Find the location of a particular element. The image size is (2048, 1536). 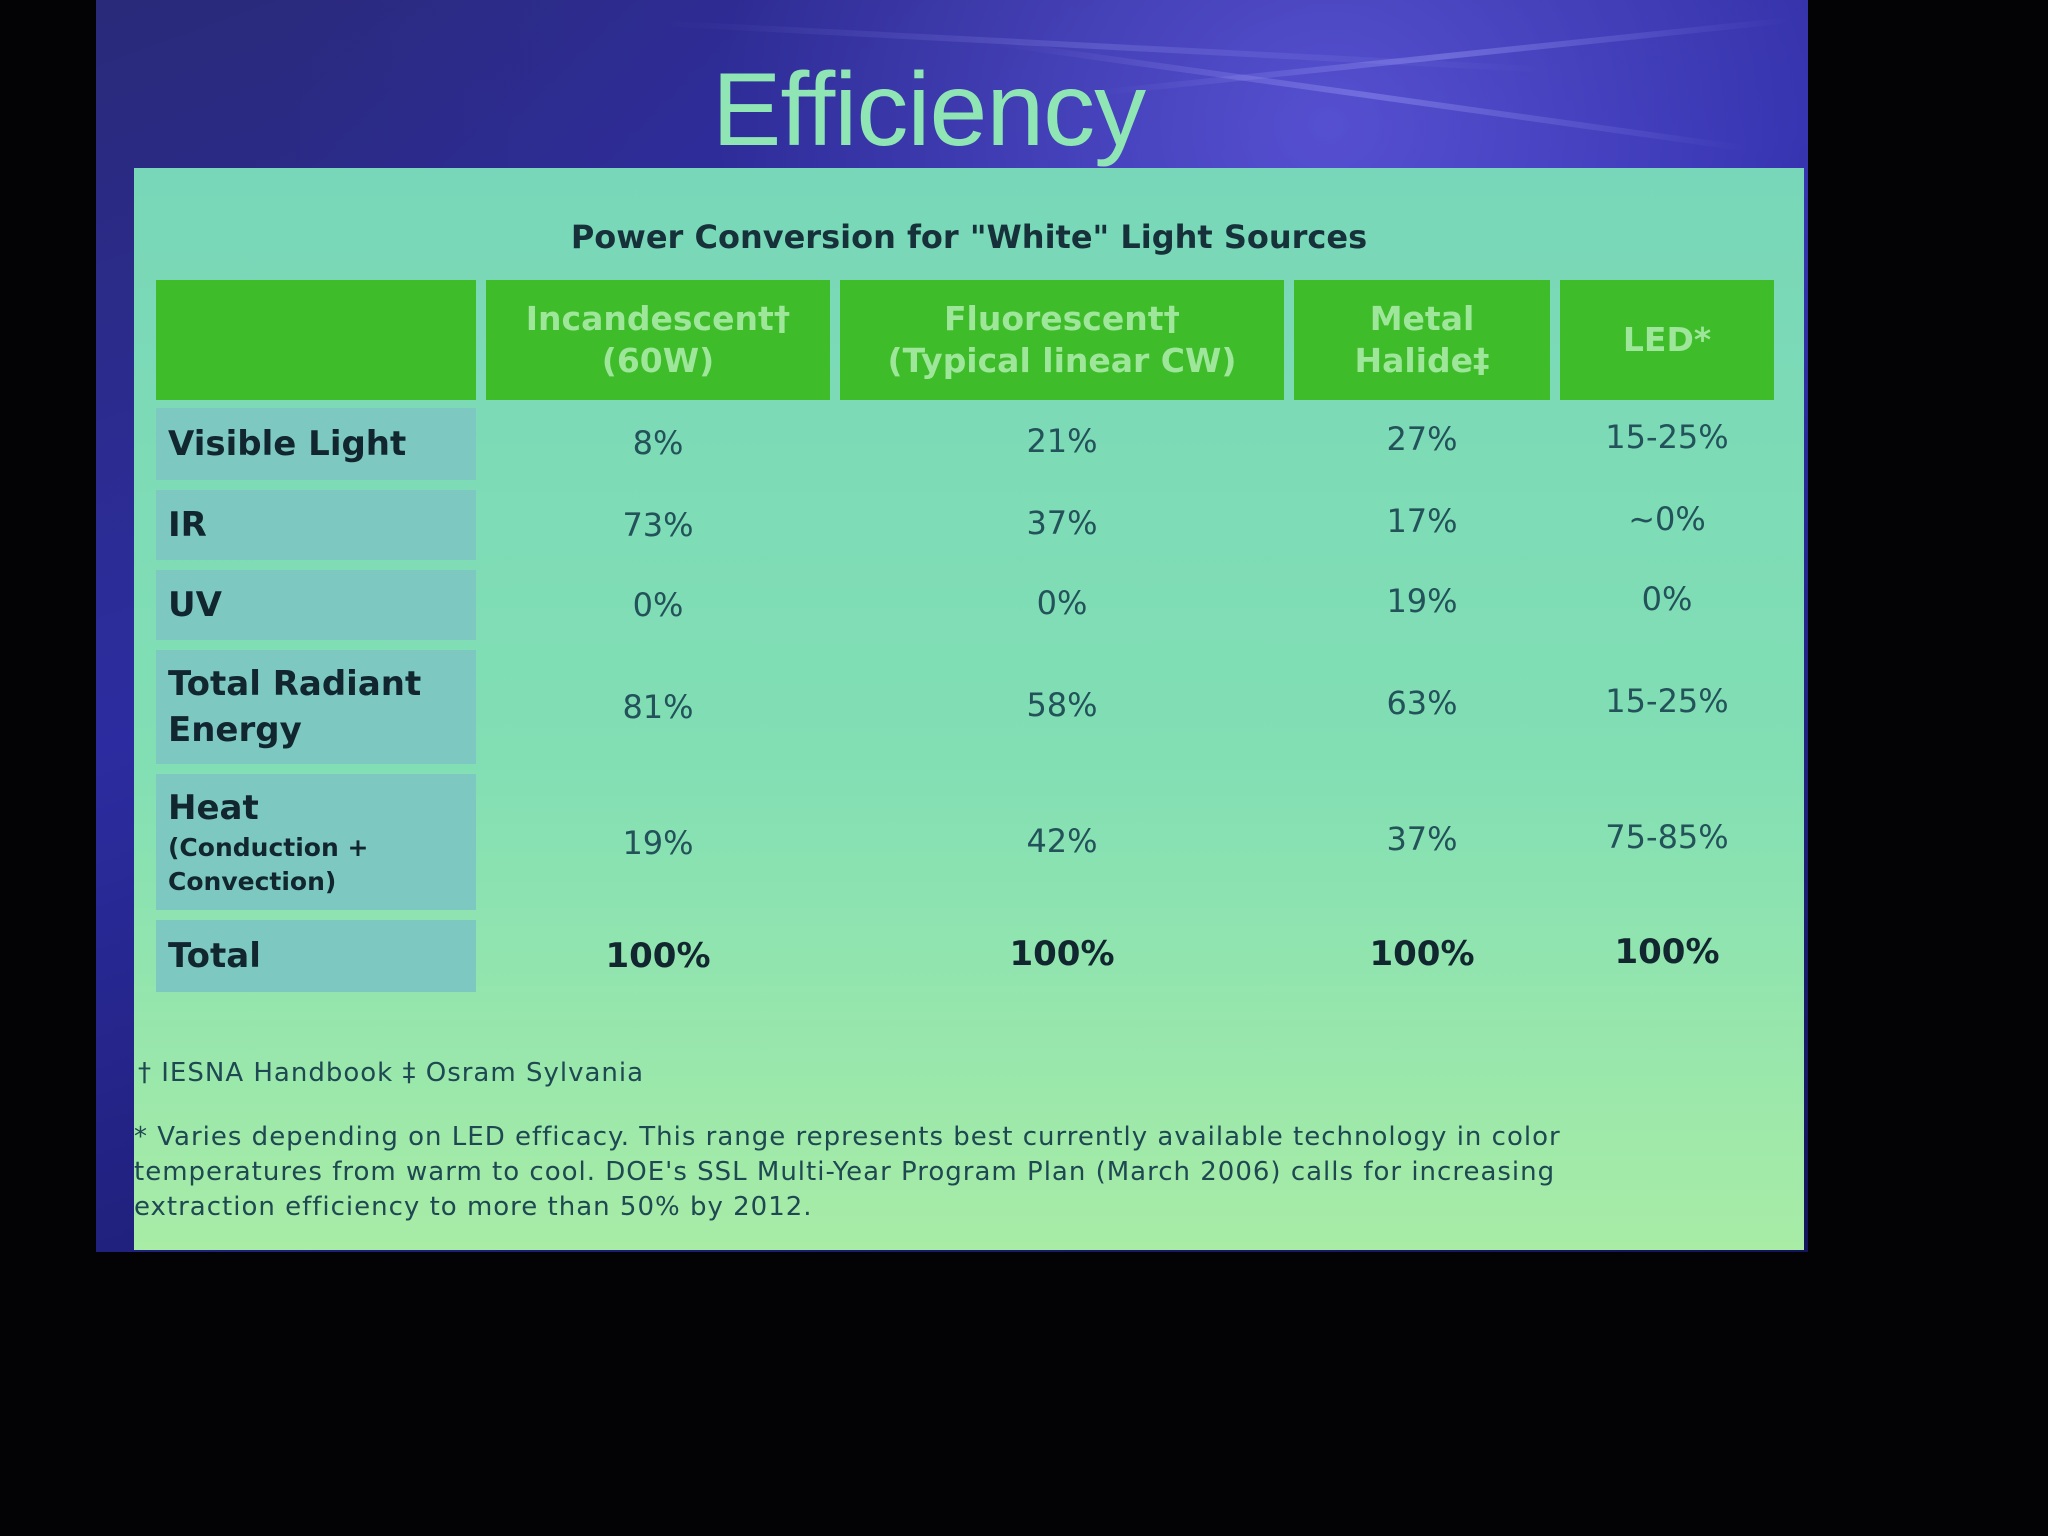

header-led: LED* is located at coordinates (1667, 340).